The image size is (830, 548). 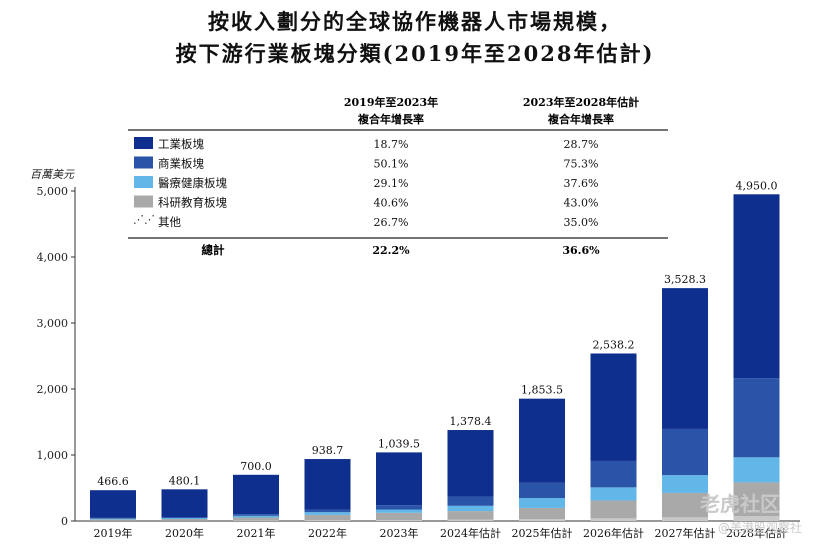 I want to click on bar-total-label: 1,378.4, so click(x=471, y=421).